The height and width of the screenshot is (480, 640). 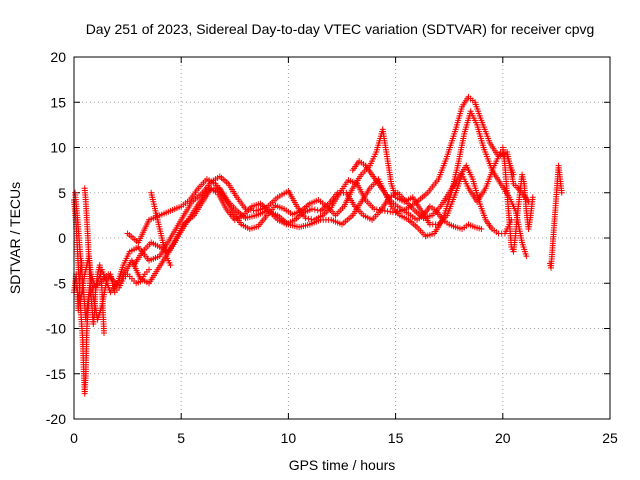 What do you see at coordinates (62, 193) in the screenshot?
I see `y-tick-label: 5` at bounding box center [62, 193].